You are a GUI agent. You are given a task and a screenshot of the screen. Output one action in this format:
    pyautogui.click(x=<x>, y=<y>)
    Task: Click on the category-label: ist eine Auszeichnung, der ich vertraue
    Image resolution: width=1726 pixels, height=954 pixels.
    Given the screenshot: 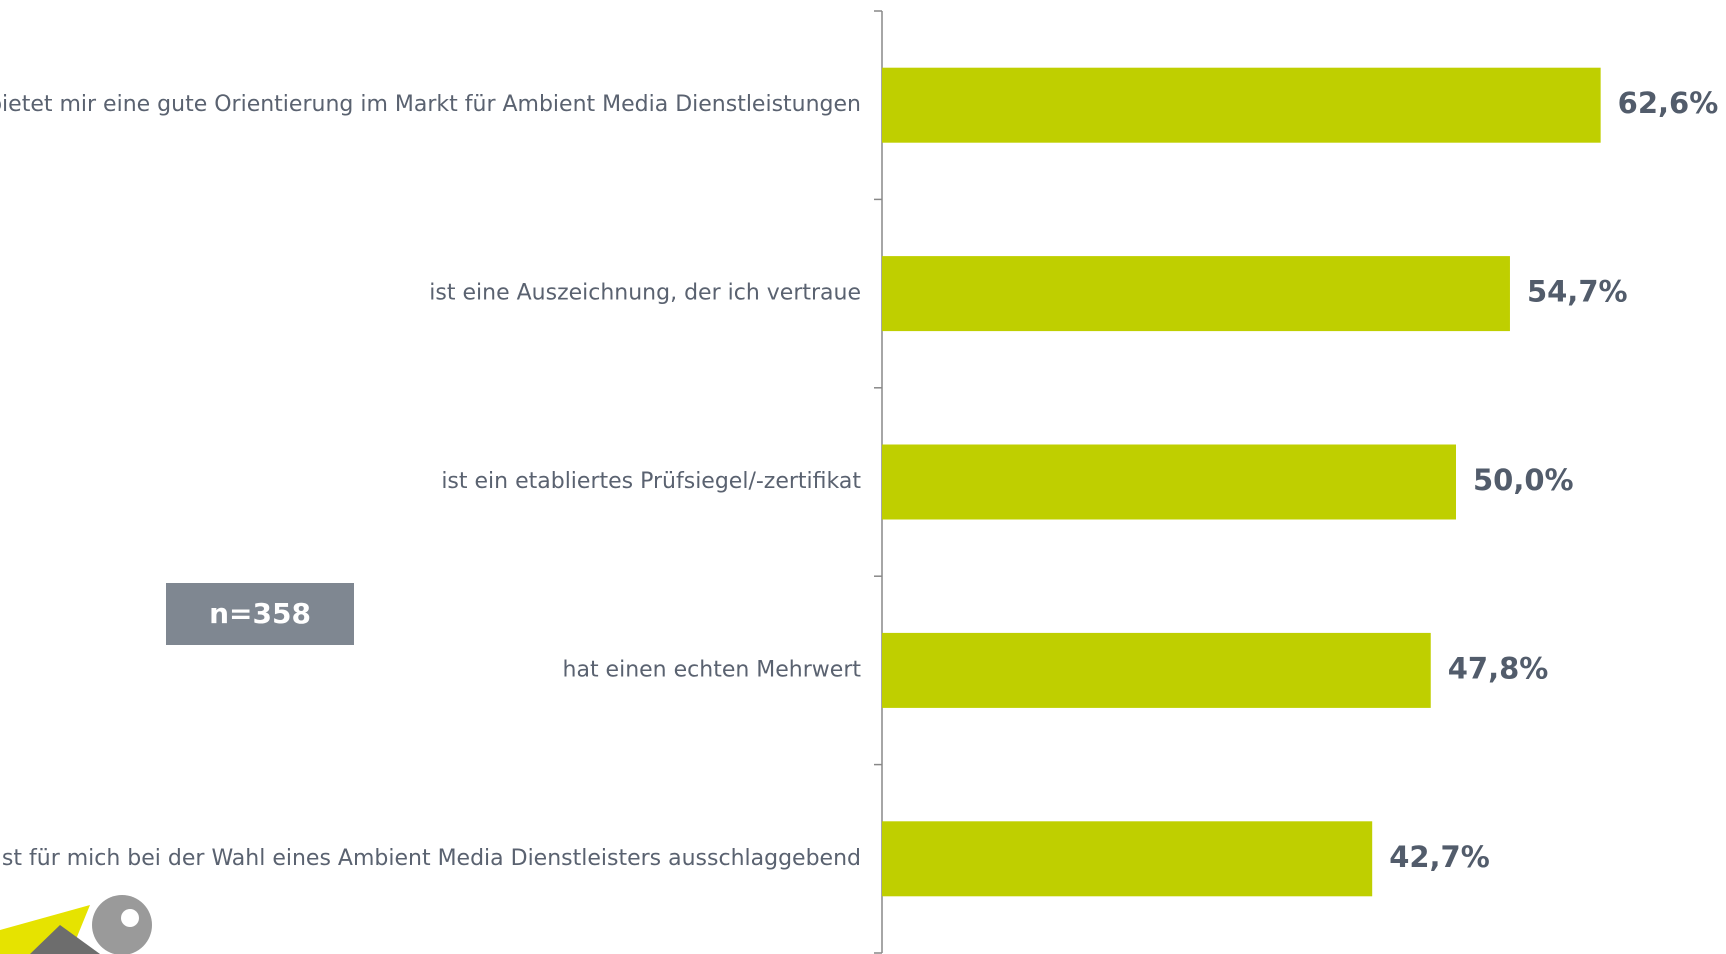 What is the action you would take?
    pyautogui.click(x=645, y=293)
    